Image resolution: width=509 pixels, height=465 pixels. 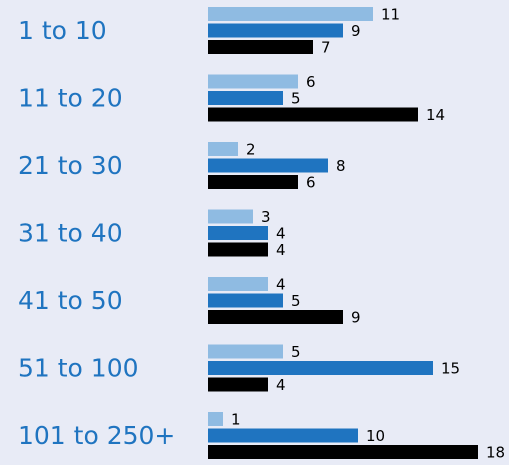 I want to click on category-label: 51 to 100, so click(x=78, y=368).